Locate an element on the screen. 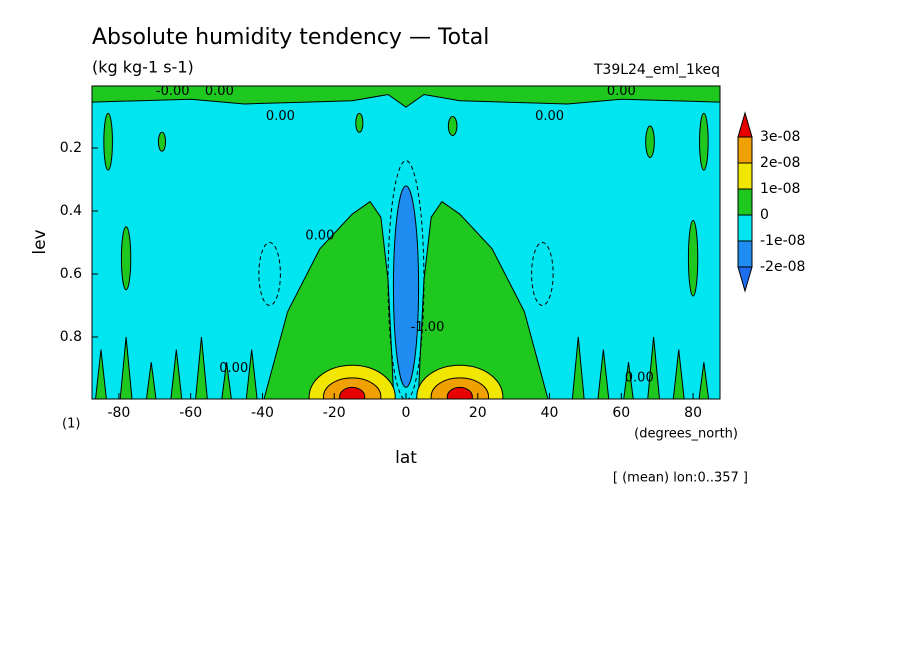  contour-label: -0.00 is located at coordinates (173, 91).